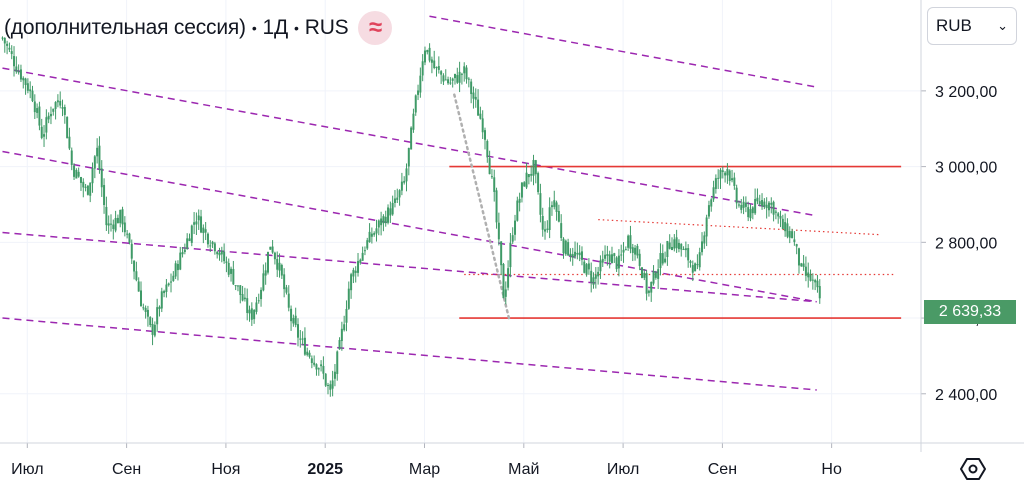  Describe the element at coordinates (409, 267) in the screenshot. I see `channel-line` at that location.